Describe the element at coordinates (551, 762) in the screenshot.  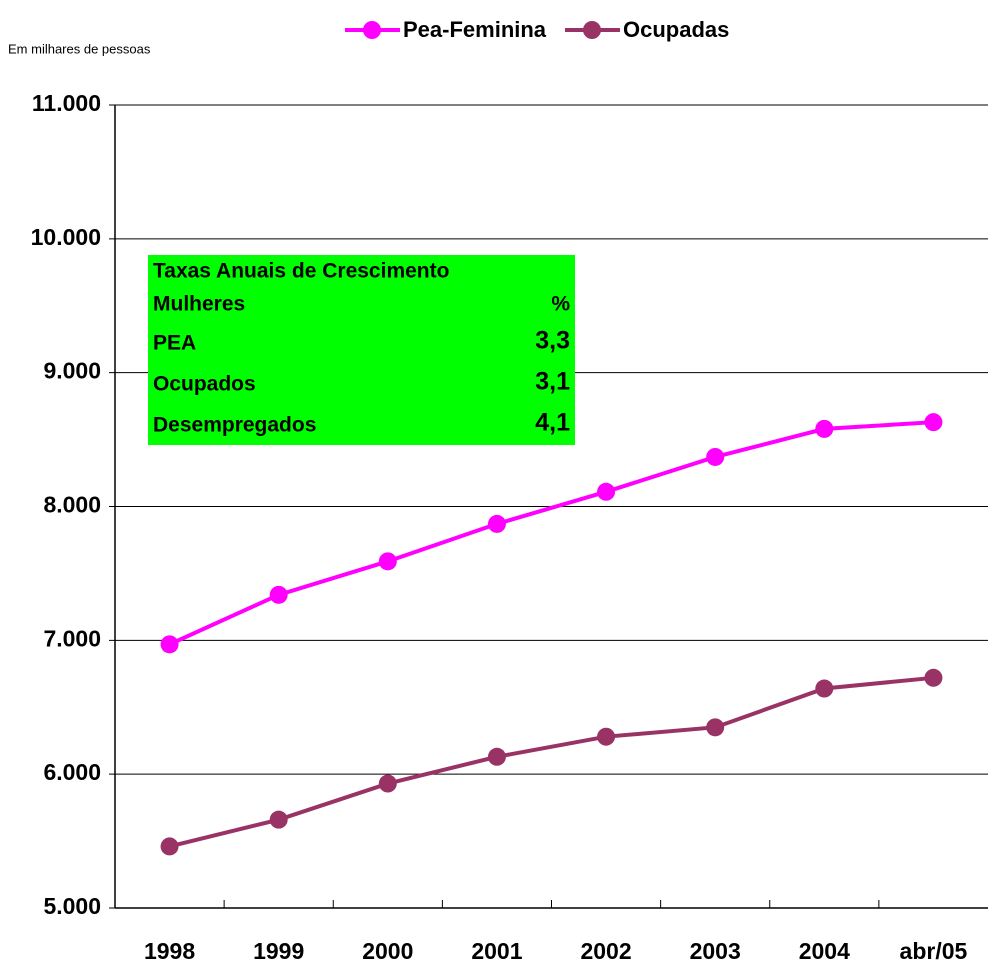
I see `series-line` at that location.